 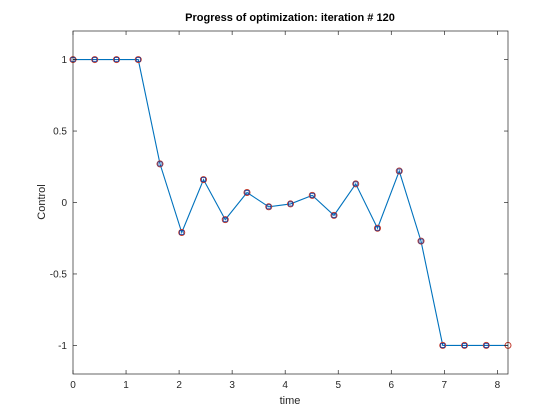 What do you see at coordinates (62, 346) in the screenshot?
I see `y-tick-label: -1` at bounding box center [62, 346].